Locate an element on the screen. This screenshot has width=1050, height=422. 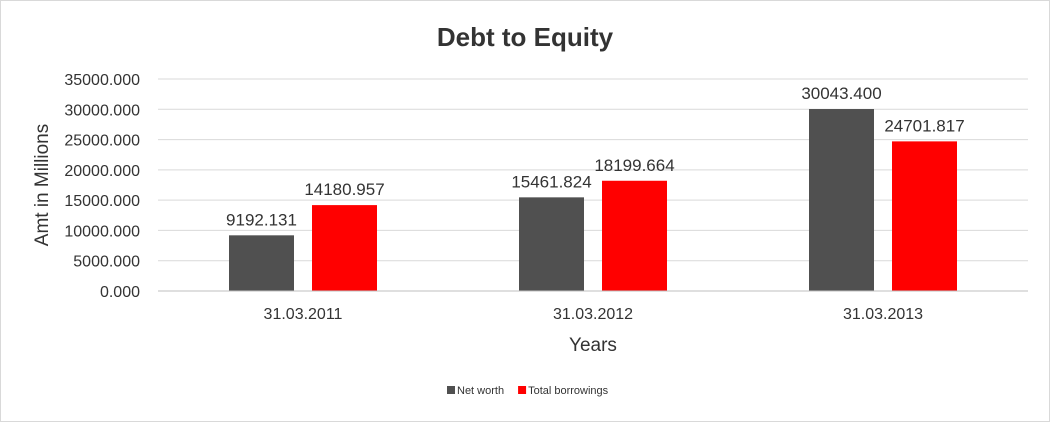
data-label: 9192.131 is located at coordinates (261, 219).